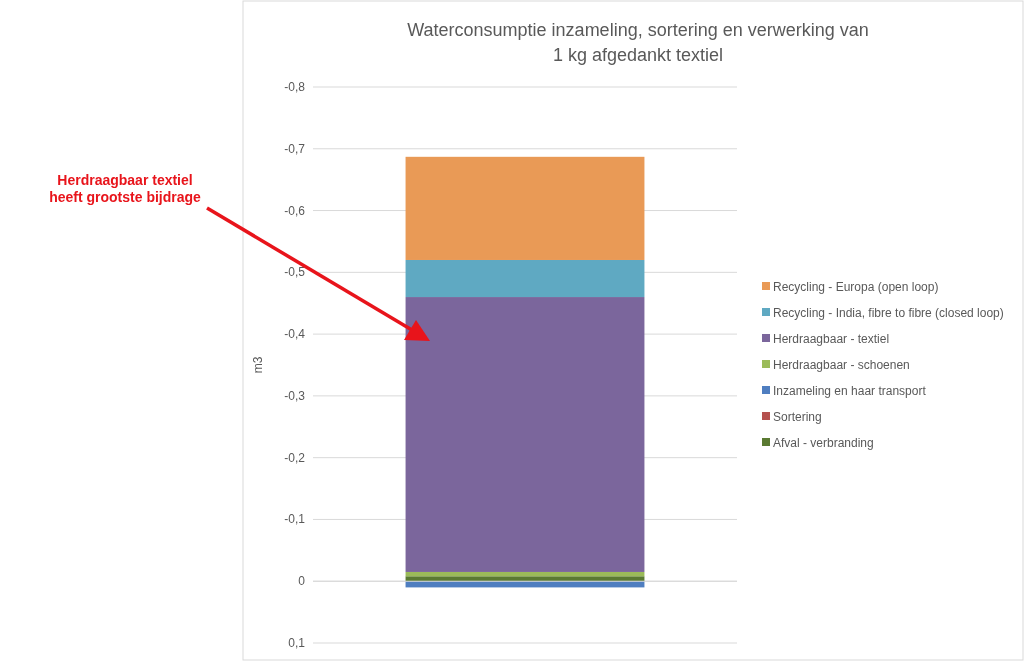 This screenshot has height=665, width=1024. Describe the element at coordinates (125, 188) in the screenshot. I see `text: Herdraagbaar textiel heeft grootste bijdrage` at that location.